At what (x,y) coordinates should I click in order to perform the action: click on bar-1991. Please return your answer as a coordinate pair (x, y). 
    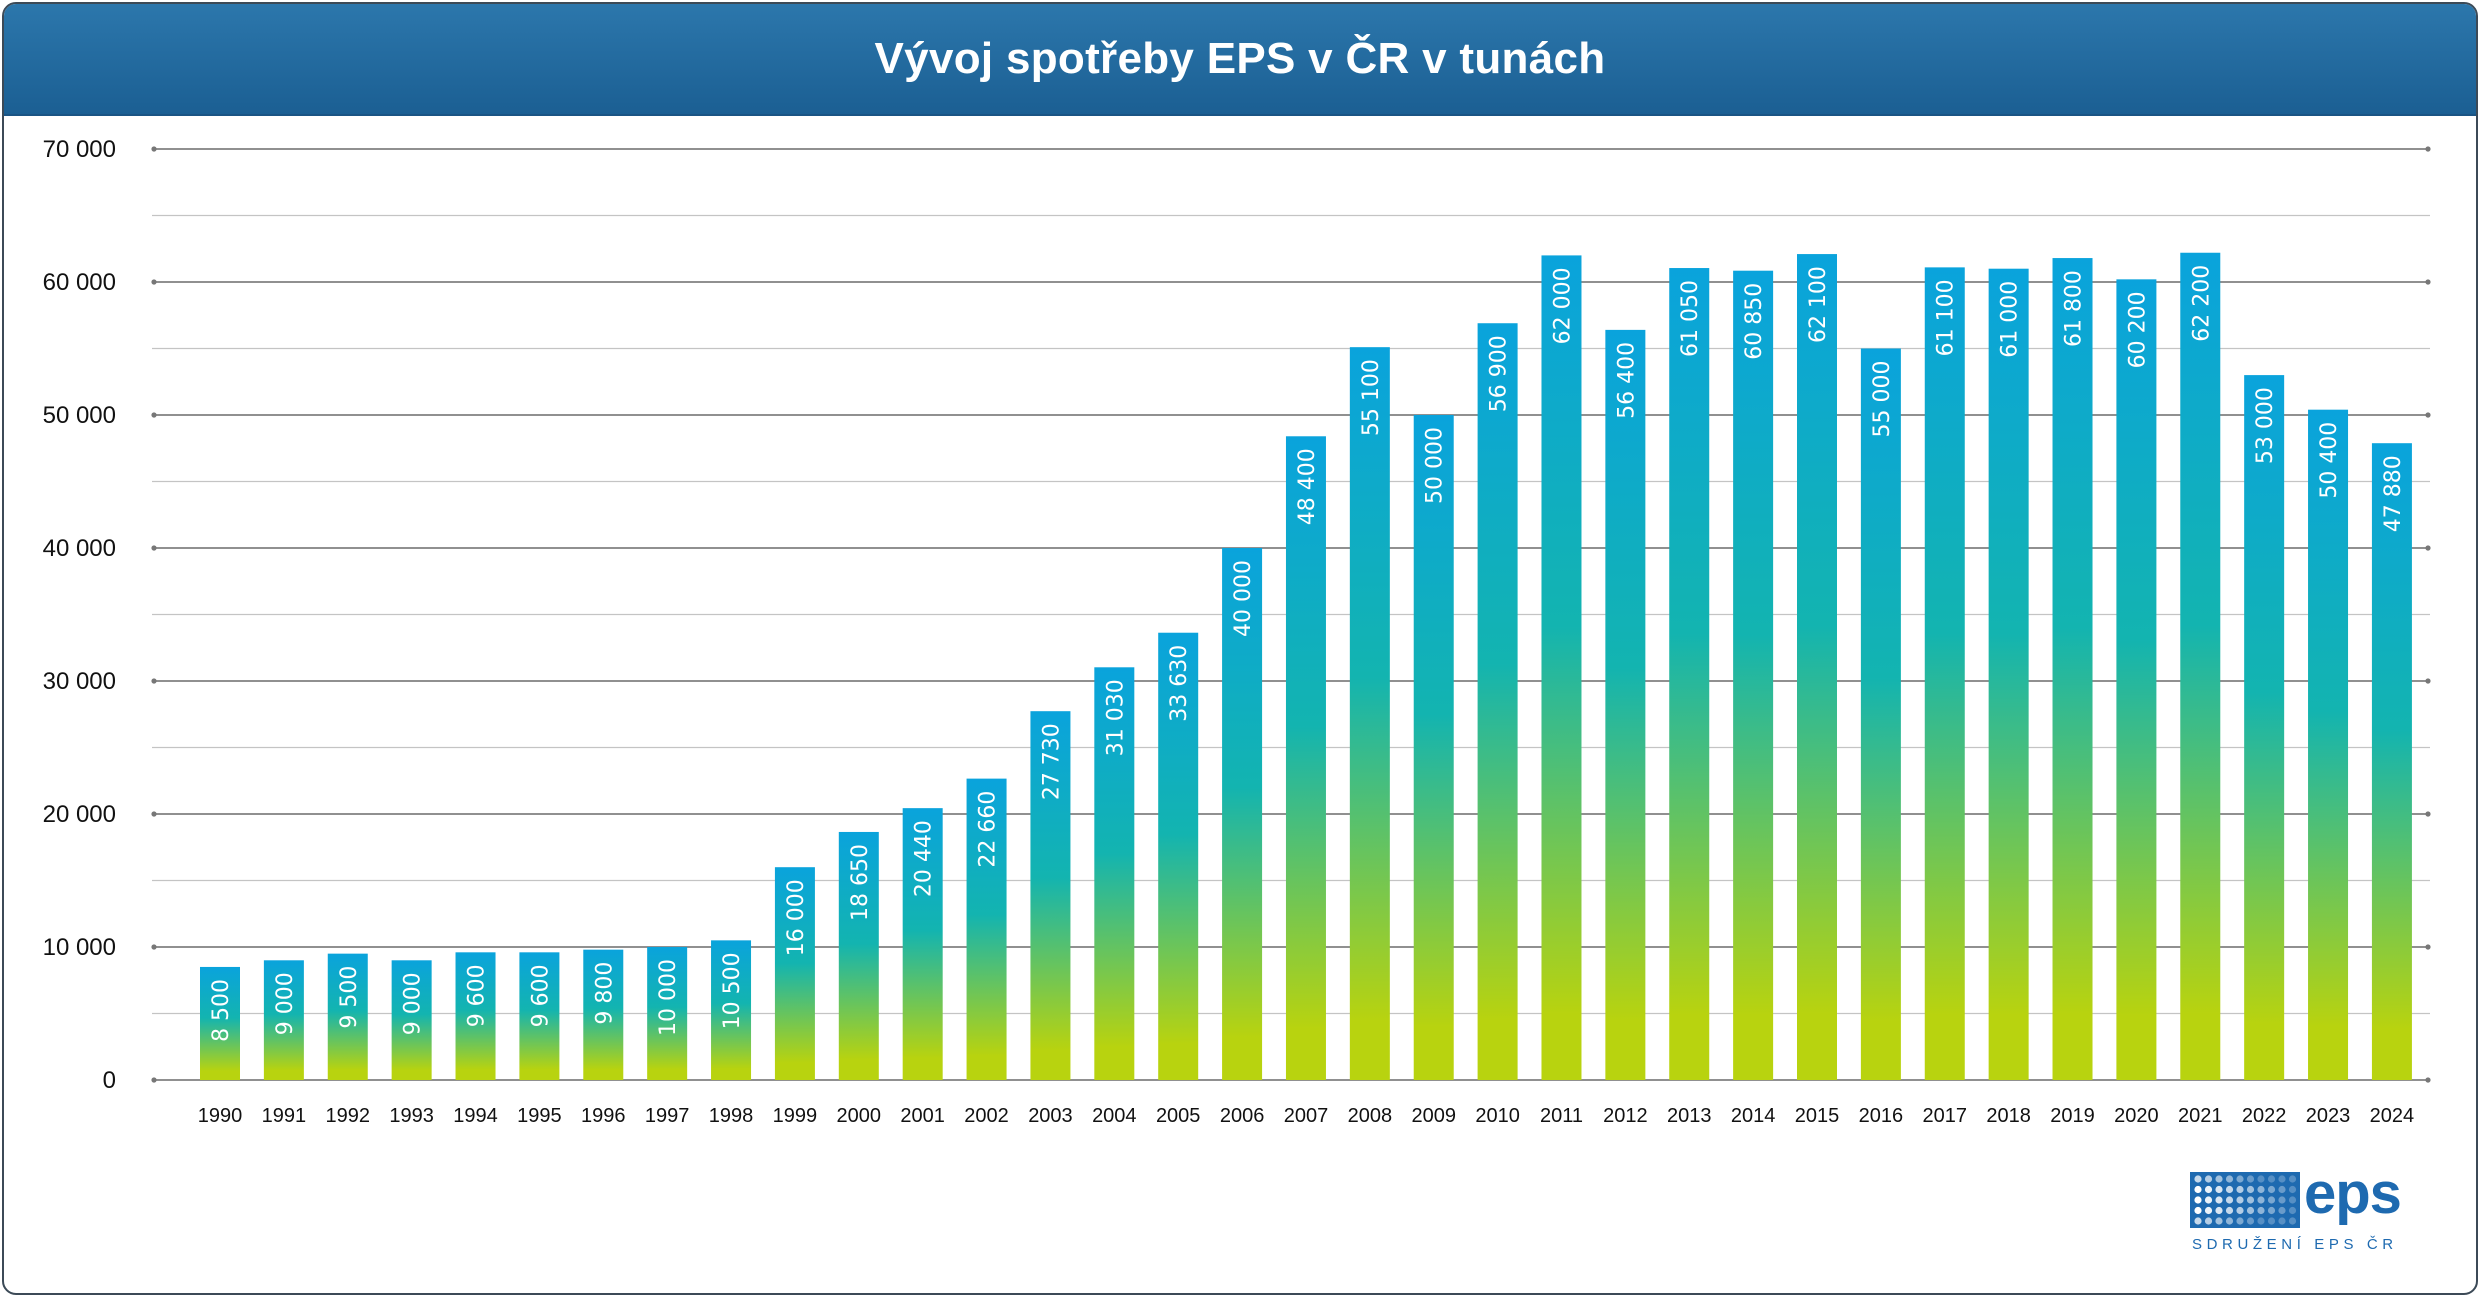
    Looking at the image, I should click on (283, 1020).